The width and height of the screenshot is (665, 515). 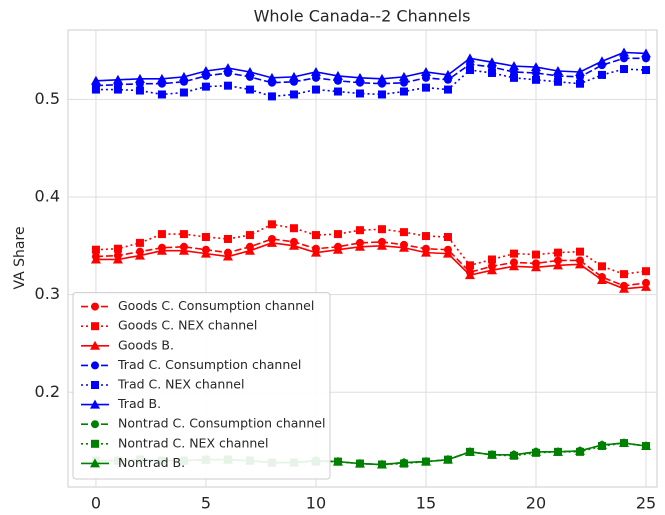 I want to click on legend-label: Nontrad C. Consumption channel, so click(x=221, y=423).